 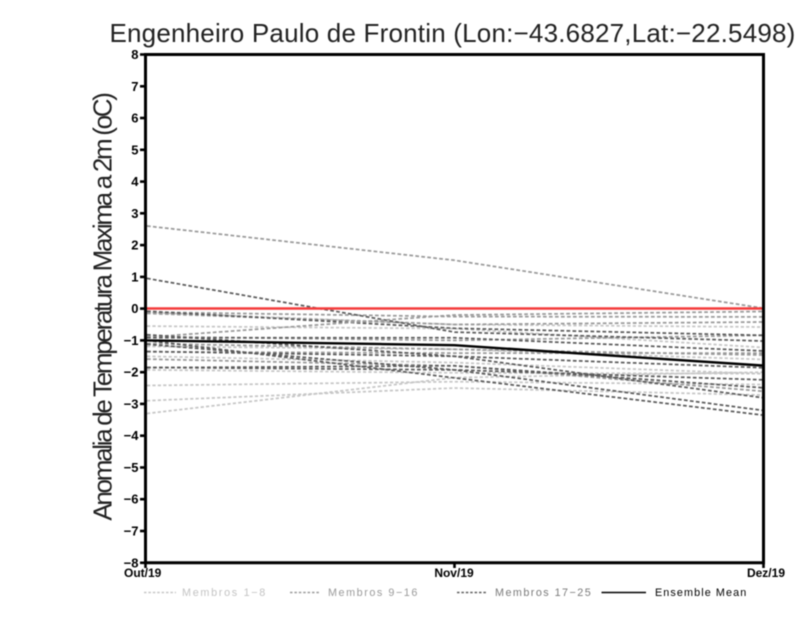 What do you see at coordinates (135, 181) in the screenshot?
I see `svg-text: 4` at bounding box center [135, 181].